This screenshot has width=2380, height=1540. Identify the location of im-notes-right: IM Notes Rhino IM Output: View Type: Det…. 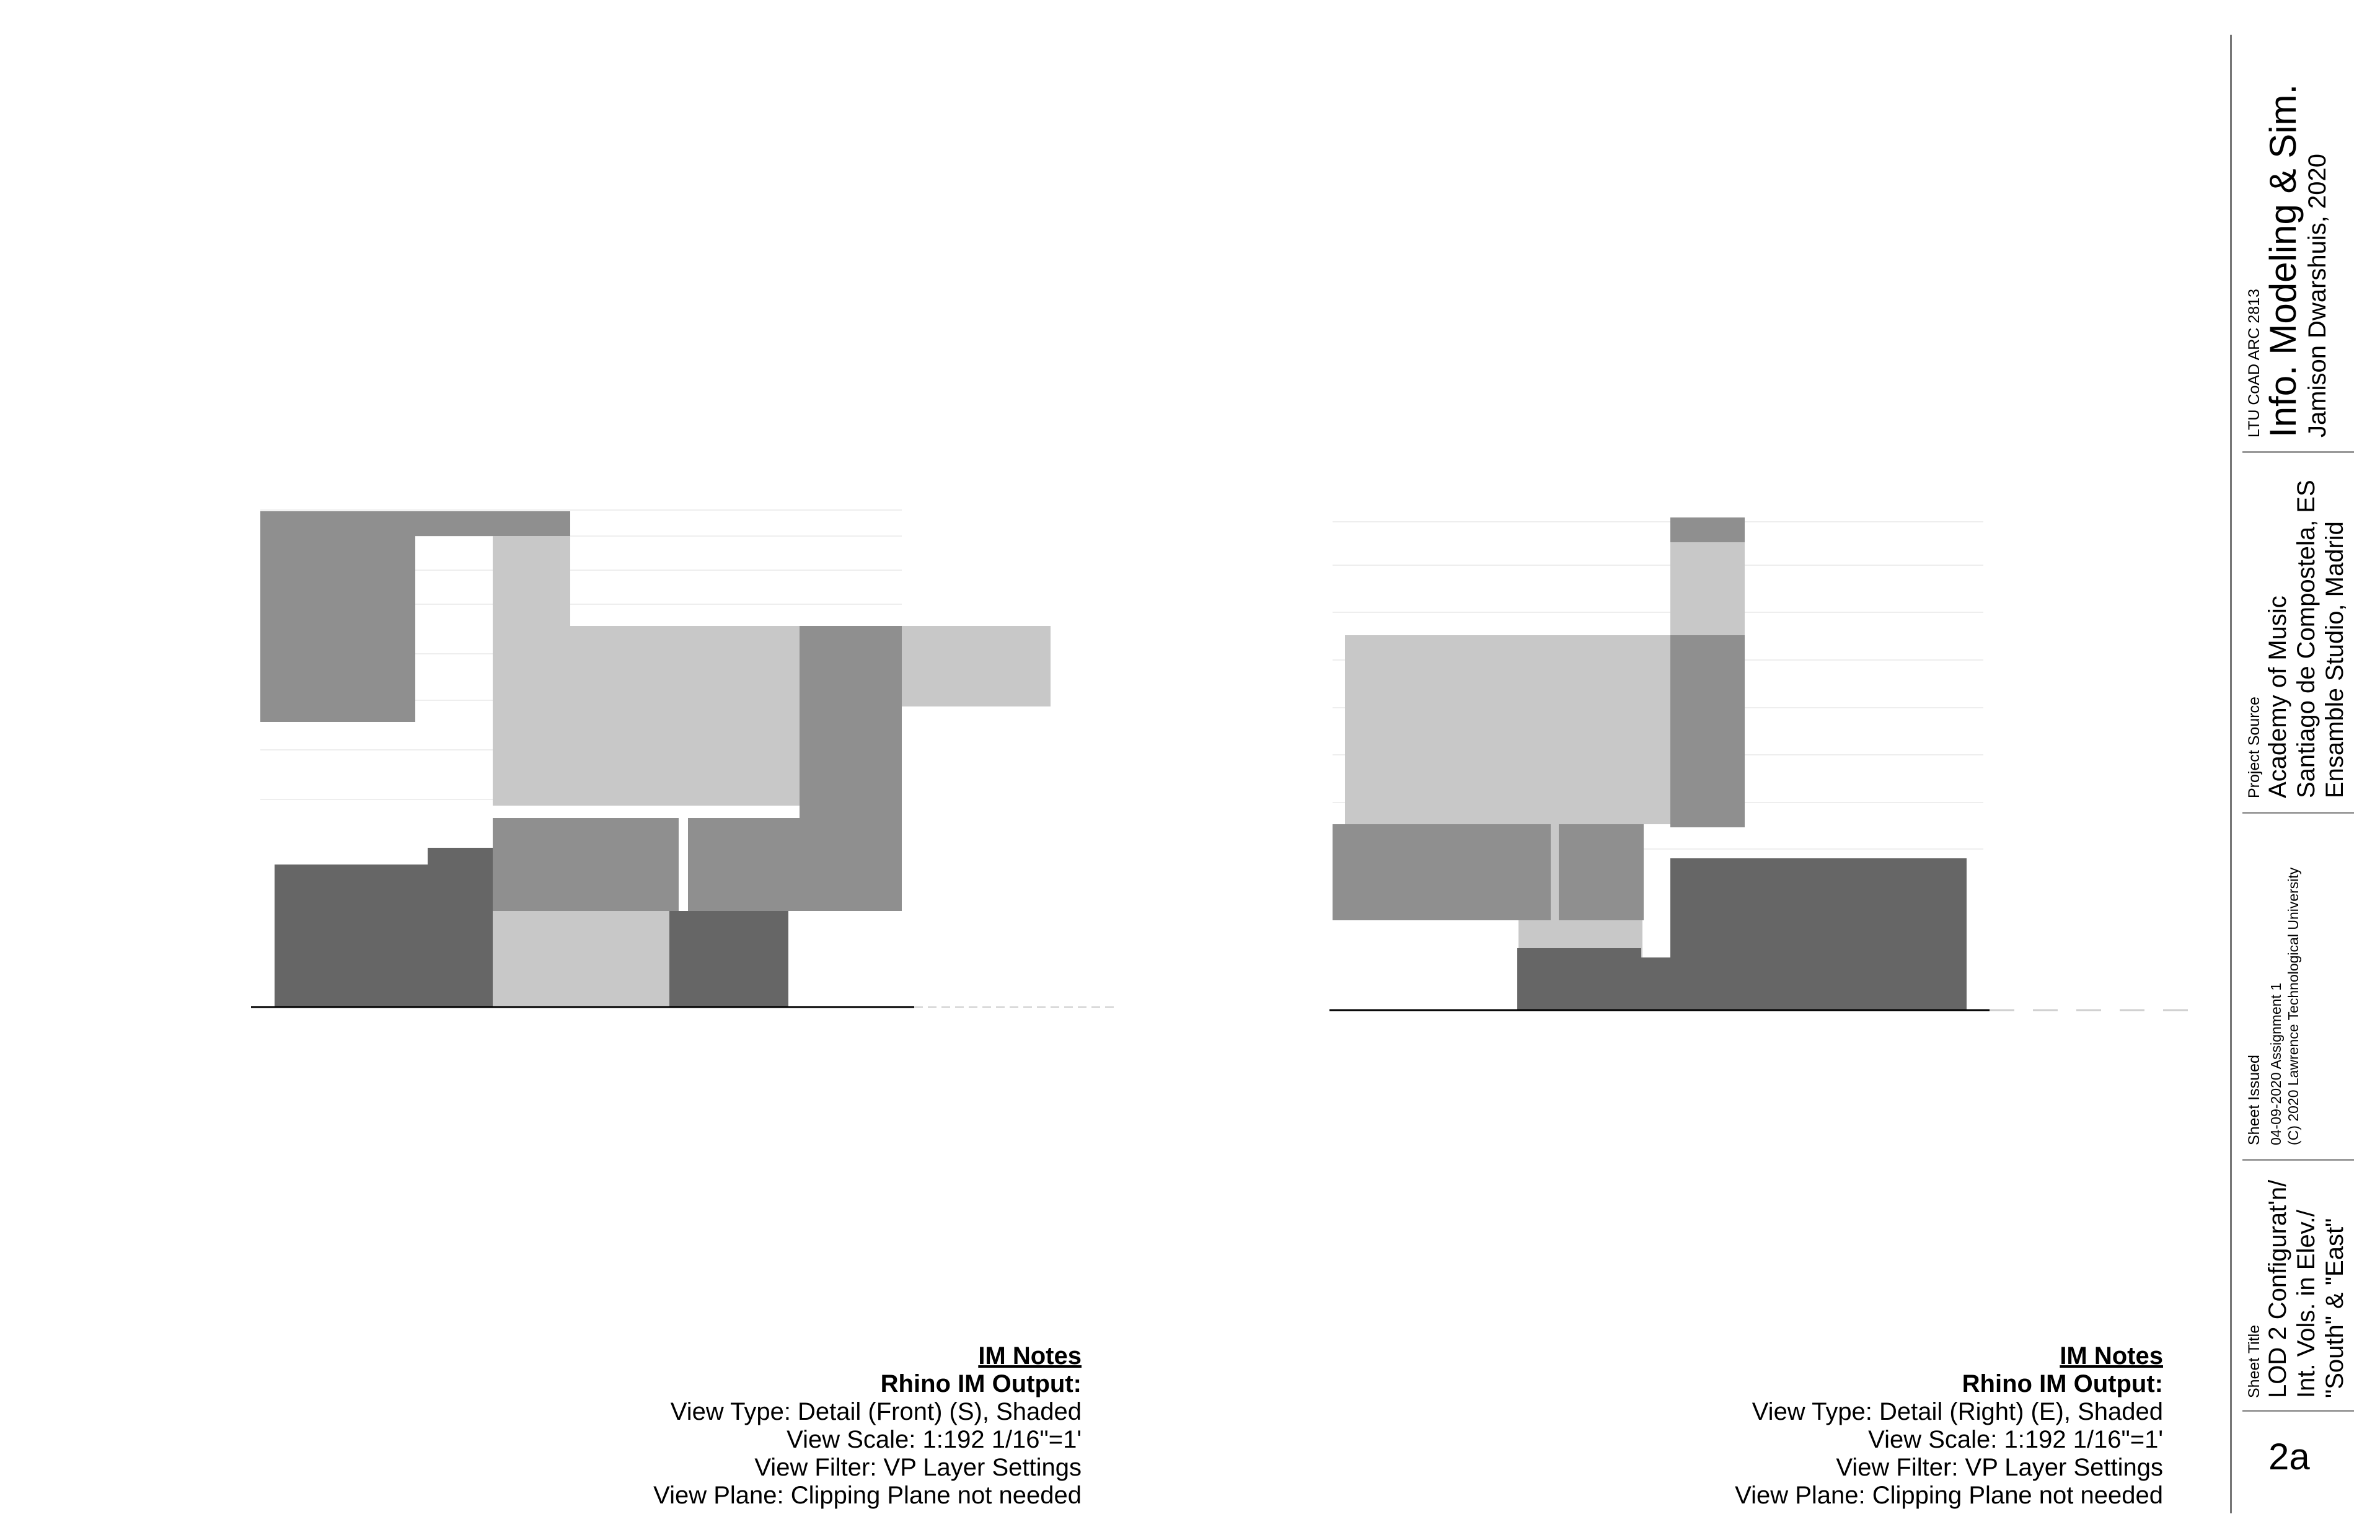
(1791, 1426).